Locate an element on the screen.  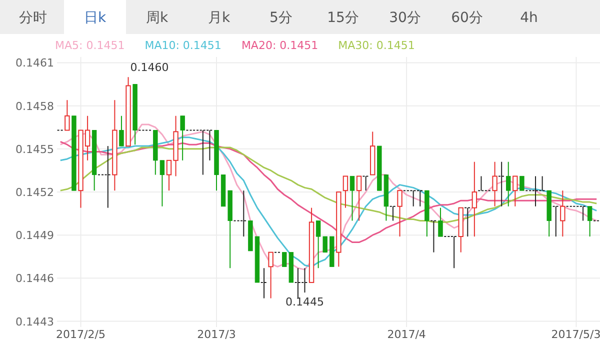
y-tick-label: 0.1449 is located at coordinates (35, 235).